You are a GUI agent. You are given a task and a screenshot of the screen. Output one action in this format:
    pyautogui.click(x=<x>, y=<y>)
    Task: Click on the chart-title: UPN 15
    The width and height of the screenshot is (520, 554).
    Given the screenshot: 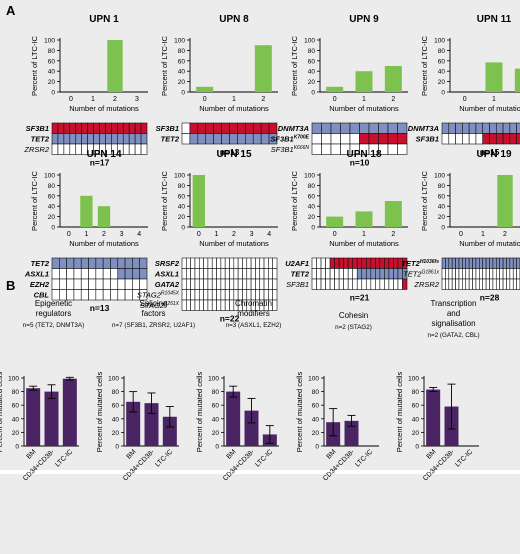 What is the action you would take?
    pyautogui.click(x=233, y=154)
    